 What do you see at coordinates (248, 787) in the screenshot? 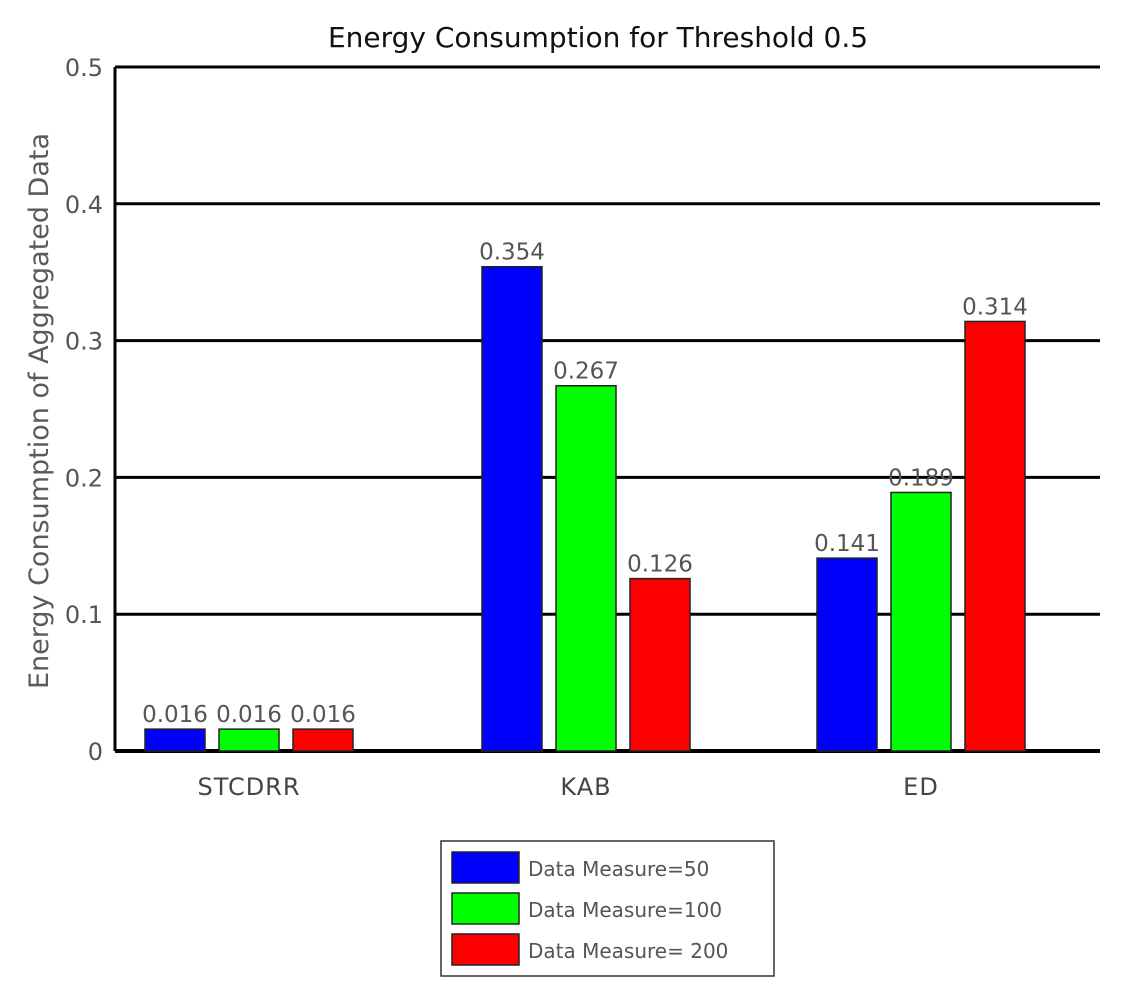
I see `x-tick-label: STCDRR` at bounding box center [248, 787].